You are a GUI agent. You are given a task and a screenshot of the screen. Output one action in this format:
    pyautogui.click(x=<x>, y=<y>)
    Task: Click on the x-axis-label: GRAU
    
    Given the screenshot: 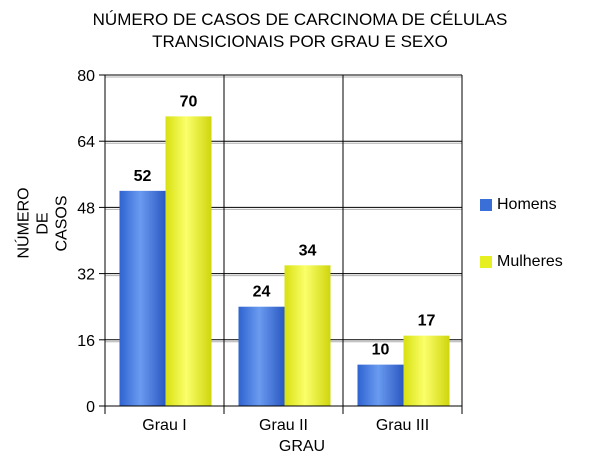 What is the action you would take?
    pyautogui.click(x=302, y=446)
    